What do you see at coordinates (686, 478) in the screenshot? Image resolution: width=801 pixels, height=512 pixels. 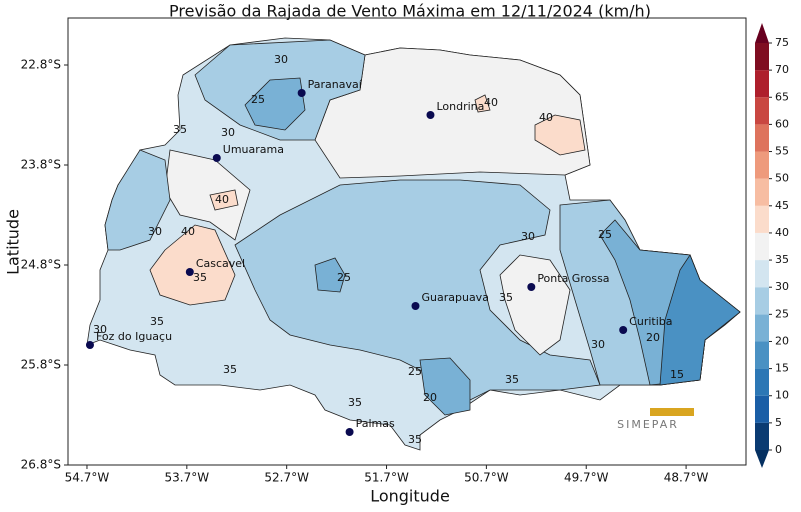 I see `x-tick-label: 48.7°W` at bounding box center [686, 478].